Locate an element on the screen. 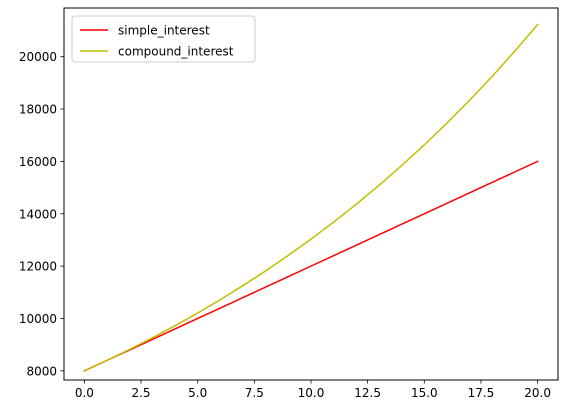  y-tick-label: 16000 is located at coordinates (38, 162).